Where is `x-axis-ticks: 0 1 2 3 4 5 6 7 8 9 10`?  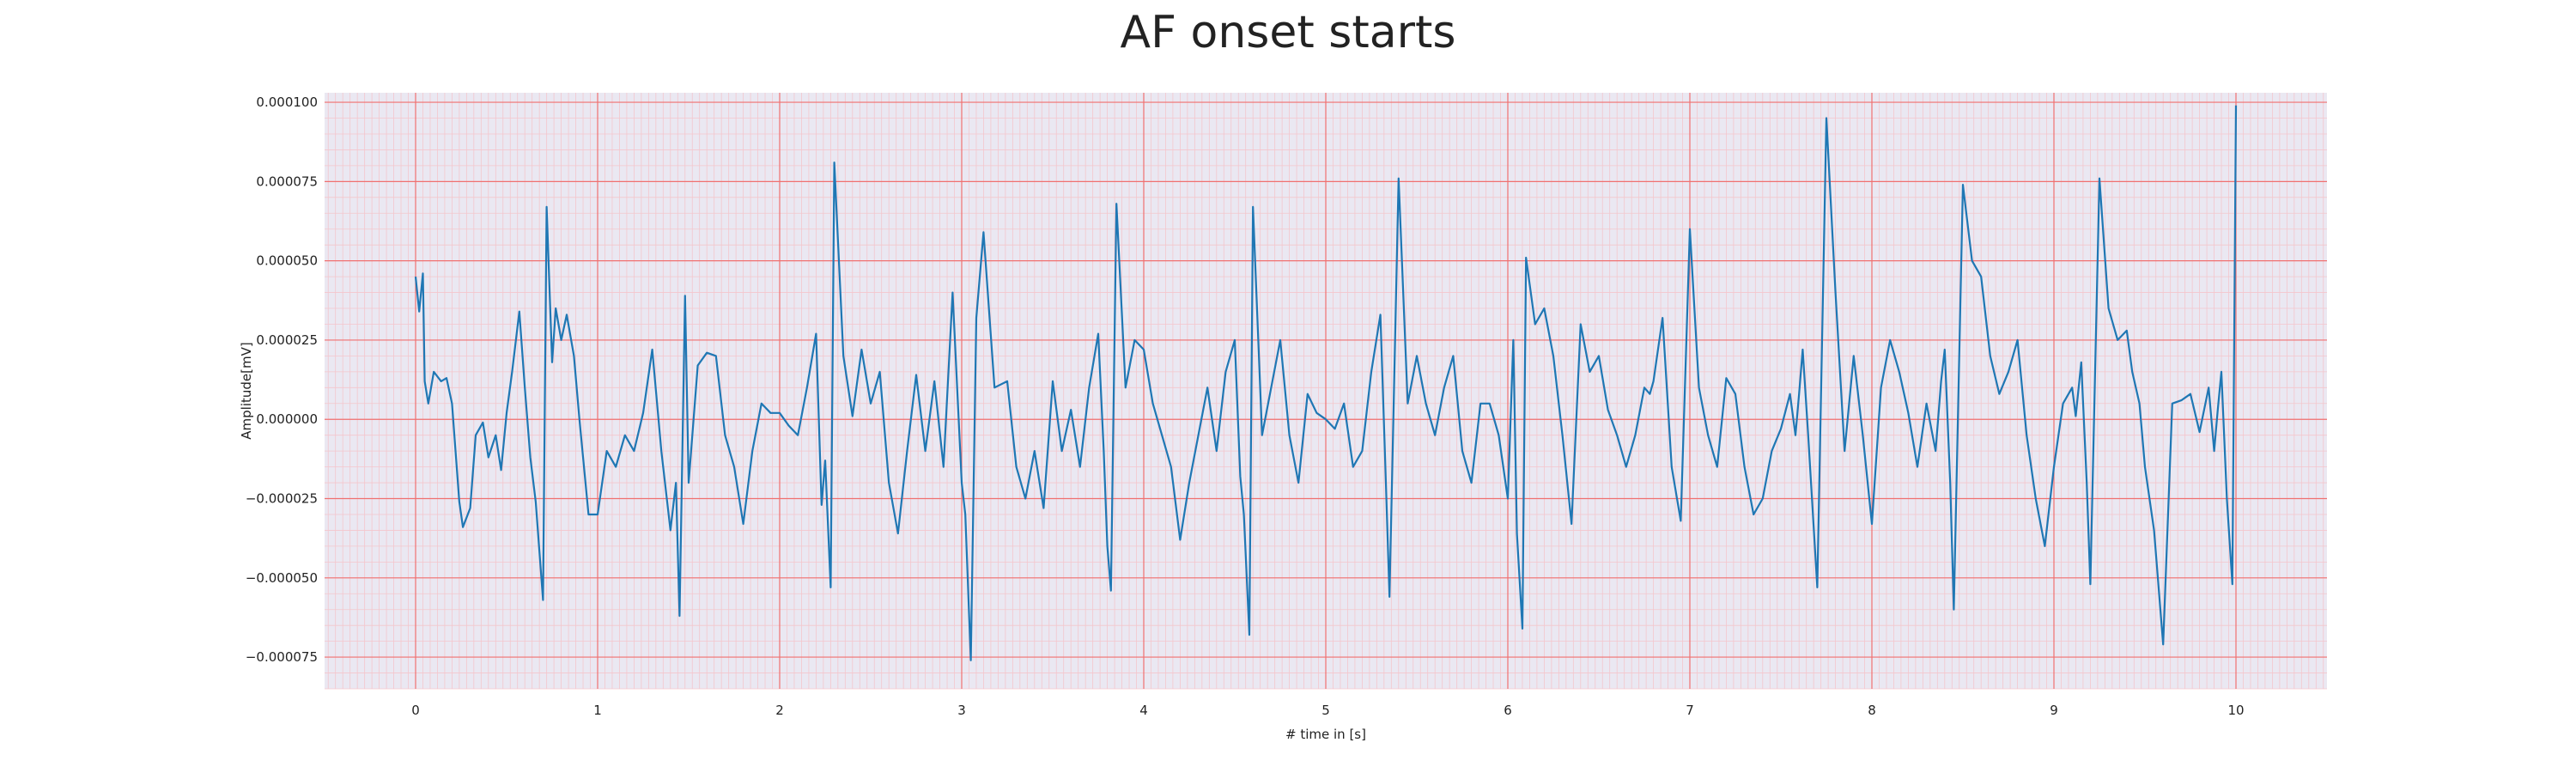 x-axis-ticks: 0 1 2 3 4 5 6 7 8 9 10 is located at coordinates (1327, 710).